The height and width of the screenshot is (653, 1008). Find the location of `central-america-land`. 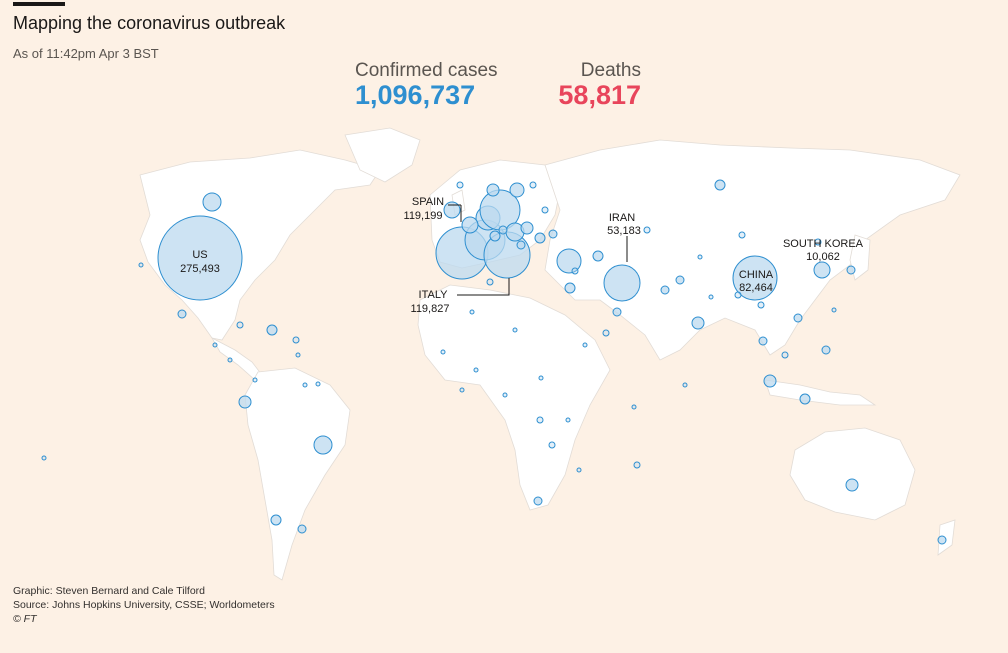

central-america-land is located at coordinates (236, 359).